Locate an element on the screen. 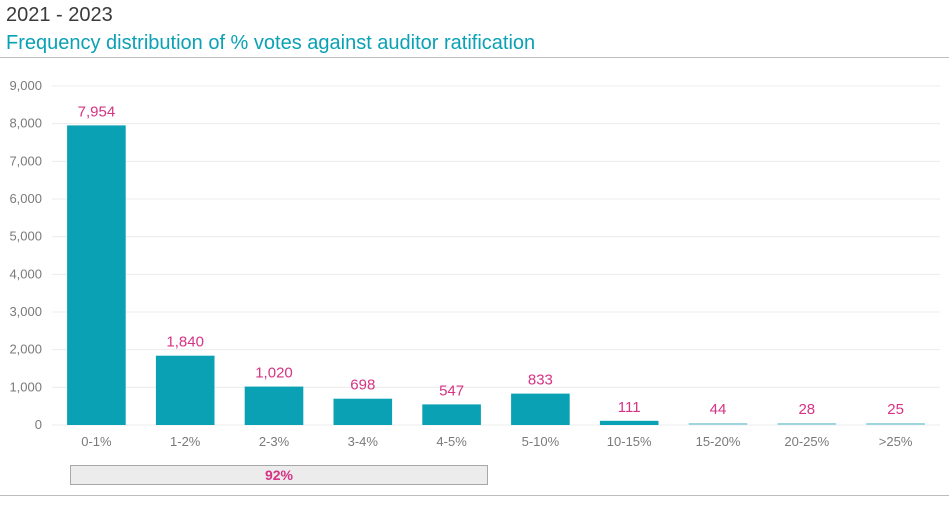  bar-3-4% is located at coordinates (363, 411).